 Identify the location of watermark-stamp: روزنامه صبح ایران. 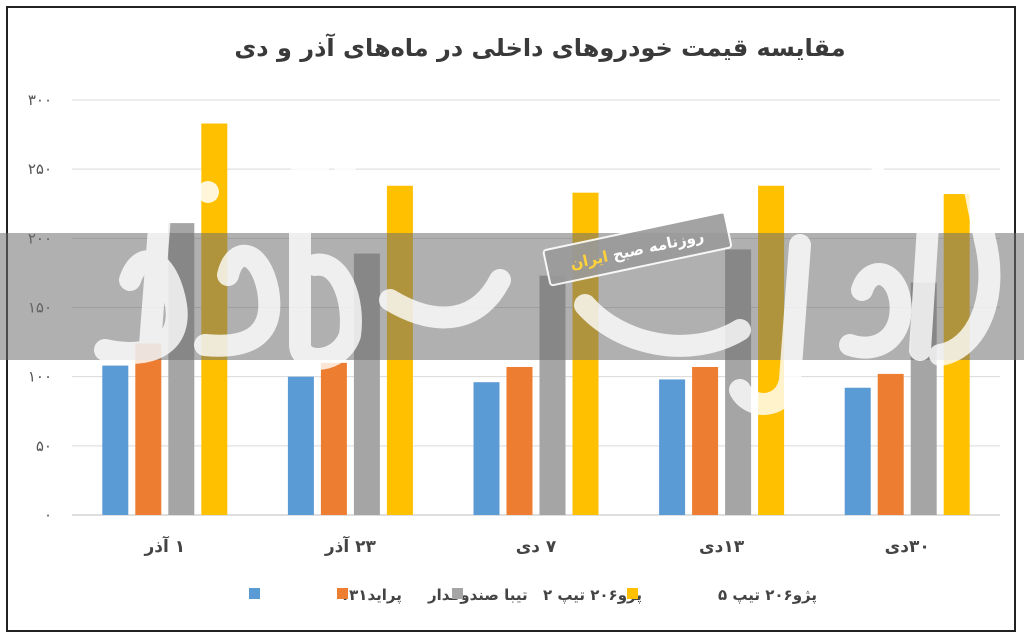
(637, 249).